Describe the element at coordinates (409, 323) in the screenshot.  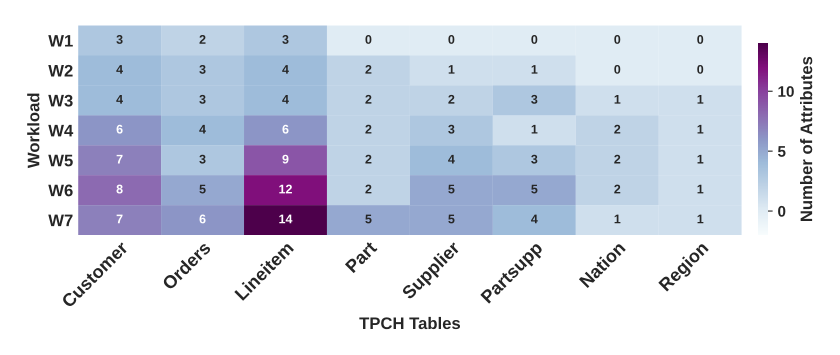
I see `x-axis-title: TPCH Tables` at that location.